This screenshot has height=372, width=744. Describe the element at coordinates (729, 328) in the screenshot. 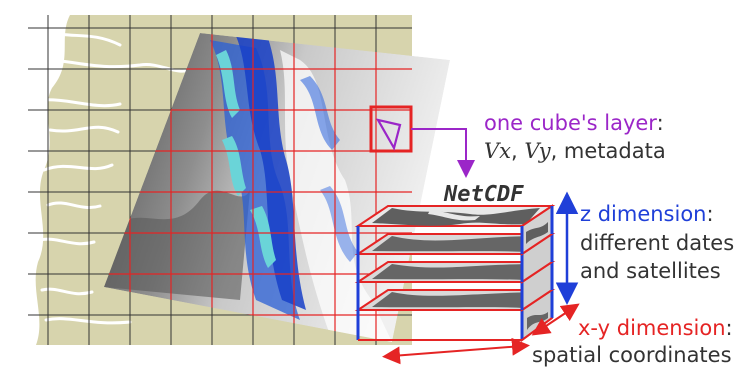

I see `xy-dimension-colon: :` at that location.